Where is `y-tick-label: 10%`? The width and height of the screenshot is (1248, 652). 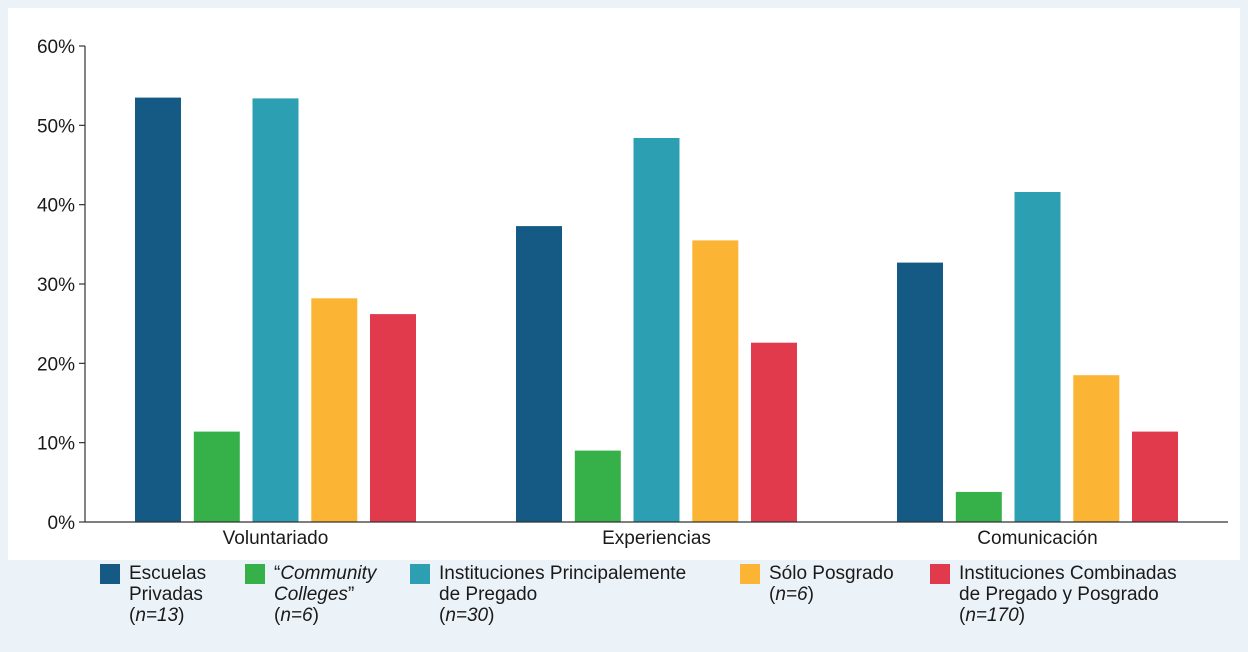 y-tick-label: 10% is located at coordinates (56, 444).